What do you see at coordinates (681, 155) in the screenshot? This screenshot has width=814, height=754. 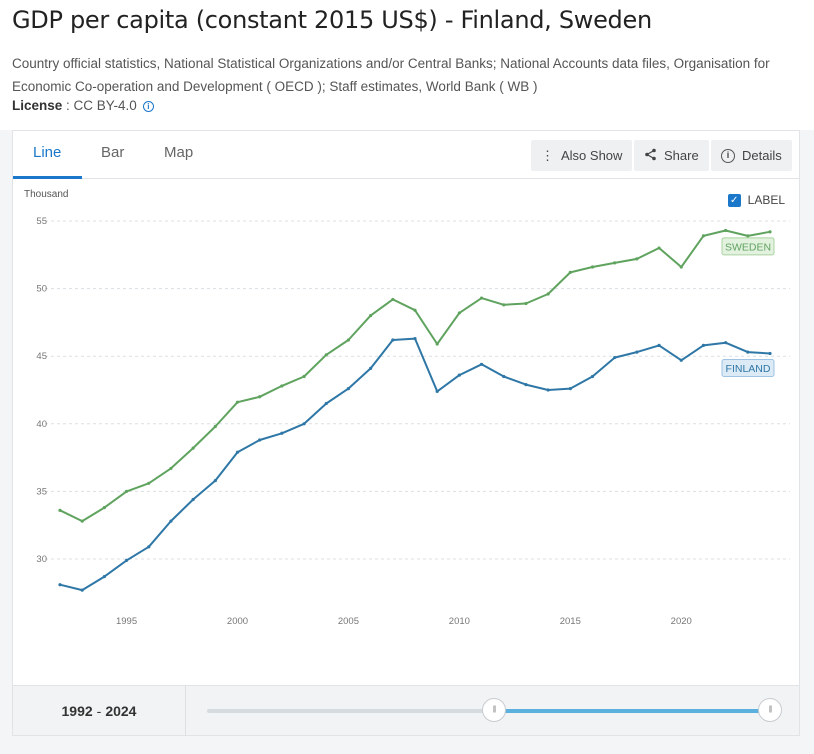 I see `share-label: Share` at bounding box center [681, 155].